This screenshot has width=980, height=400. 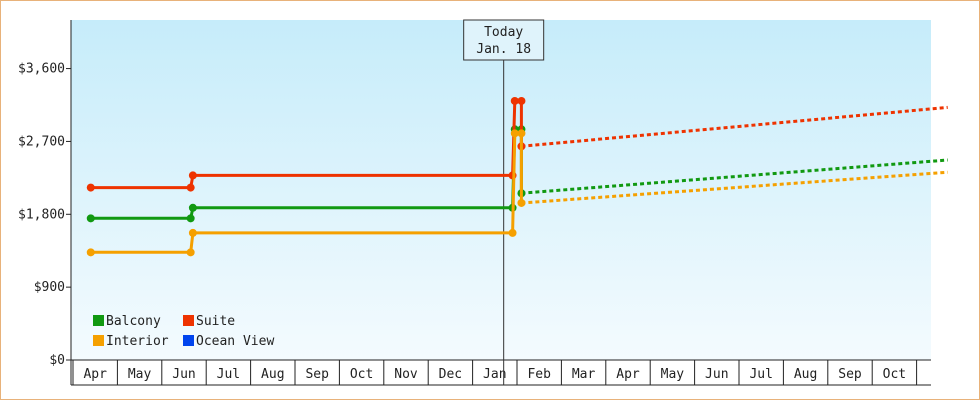 What do you see at coordinates (98, 320) in the screenshot?
I see `legend-swatch-balcony` at bounding box center [98, 320].